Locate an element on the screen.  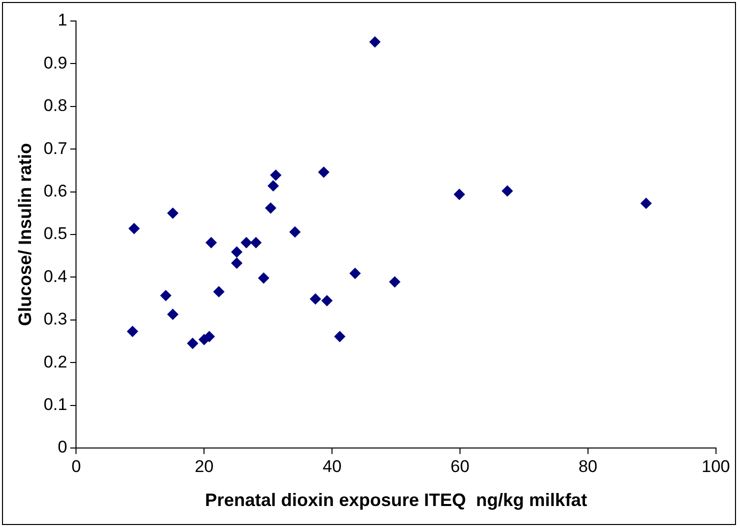
y-tick-label: 0 is located at coordinates (63, 447).